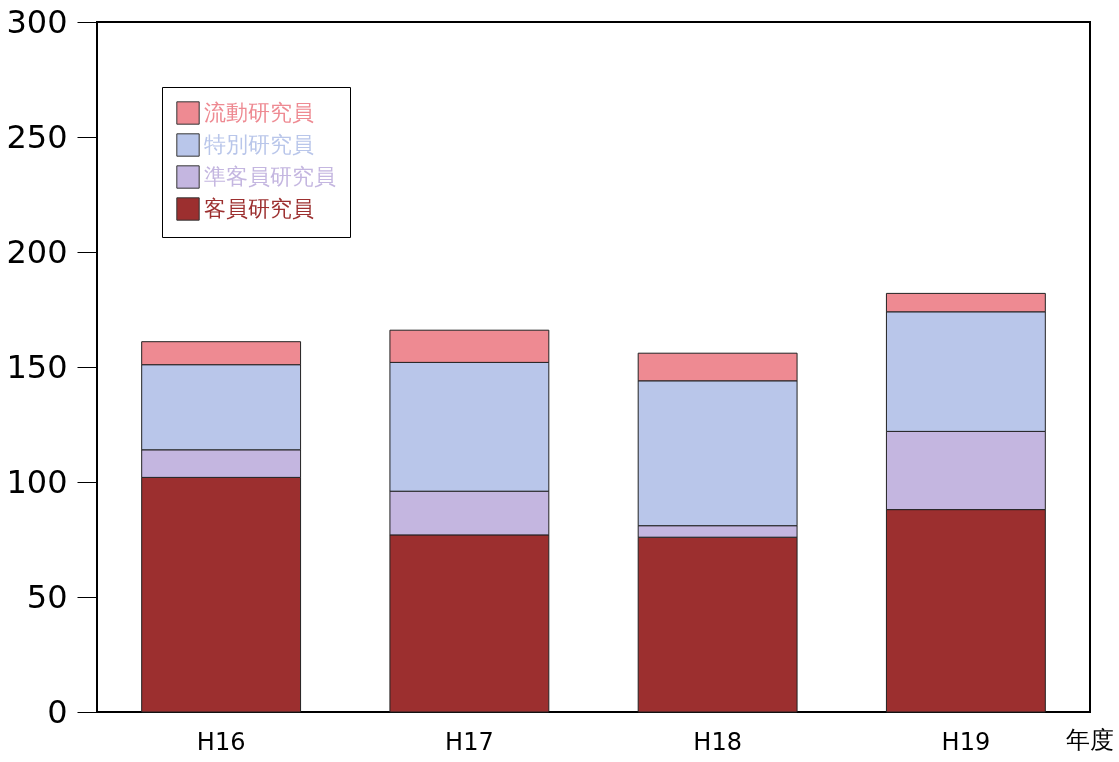 This screenshot has width=1119, height=762. I want to click on y-tick-label: 300, so click(37, 21).